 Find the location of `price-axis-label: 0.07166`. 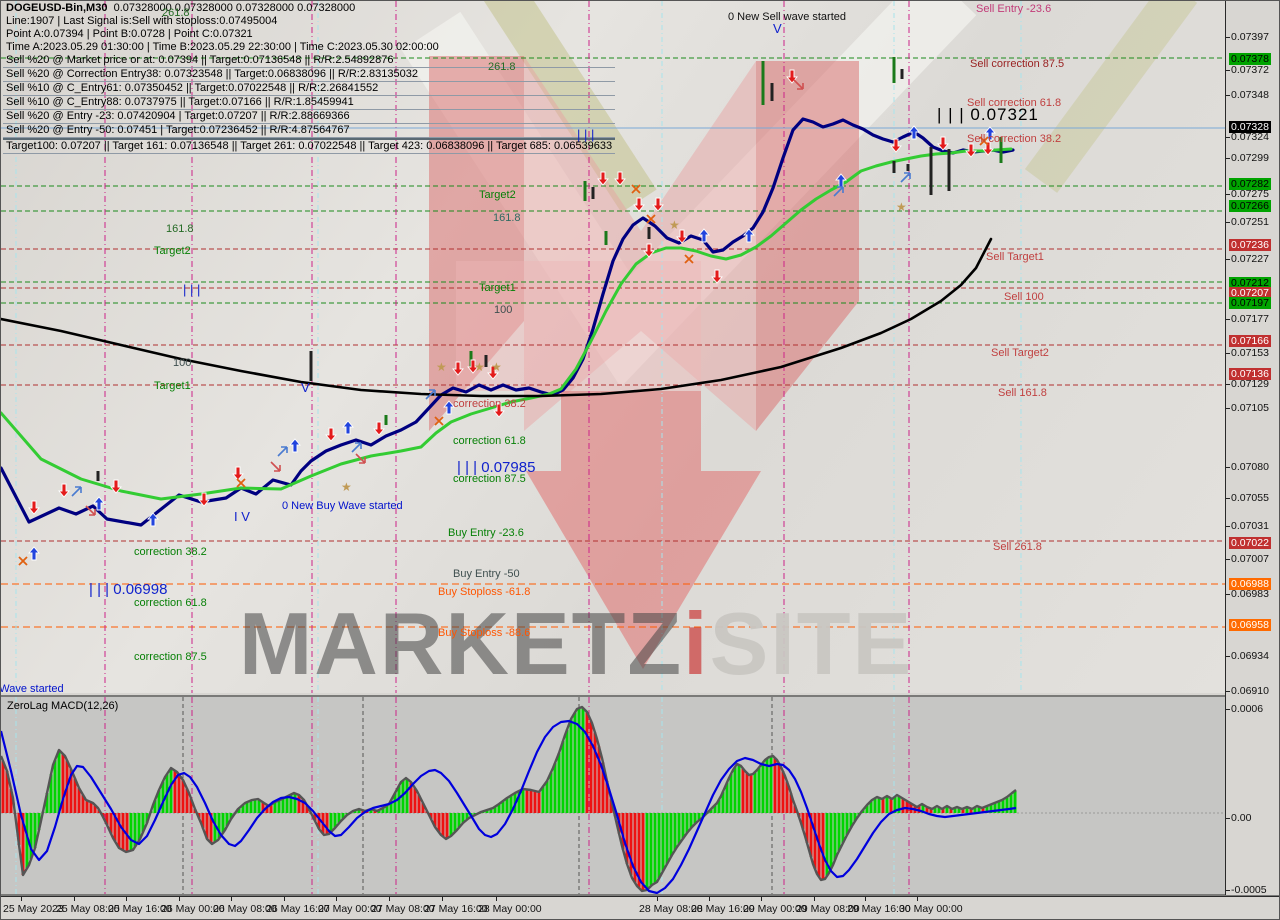

price-axis-label: 0.07166 is located at coordinates (1250, 341).